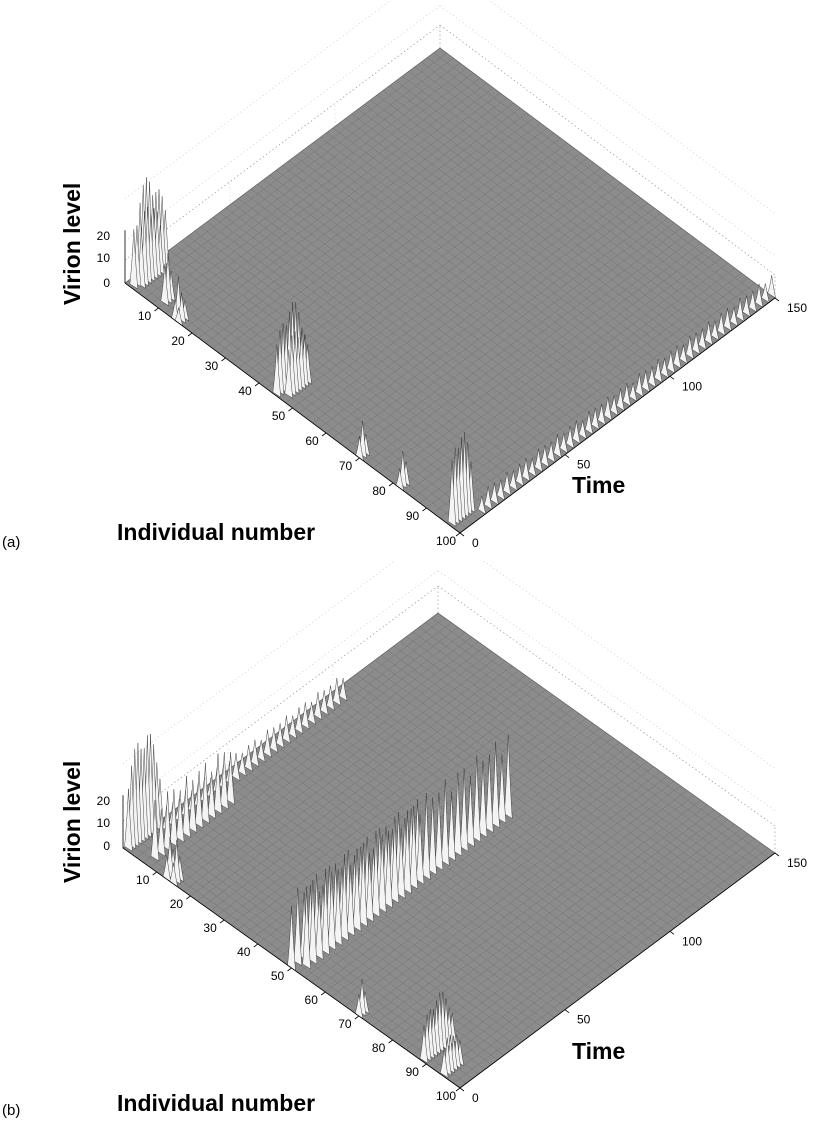 This screenshot has width=817, height=1123. What do you see at coordinates (797, 308) in the screenshot?
I see `y-tick-label: 150` at bounding box center [797, 308].